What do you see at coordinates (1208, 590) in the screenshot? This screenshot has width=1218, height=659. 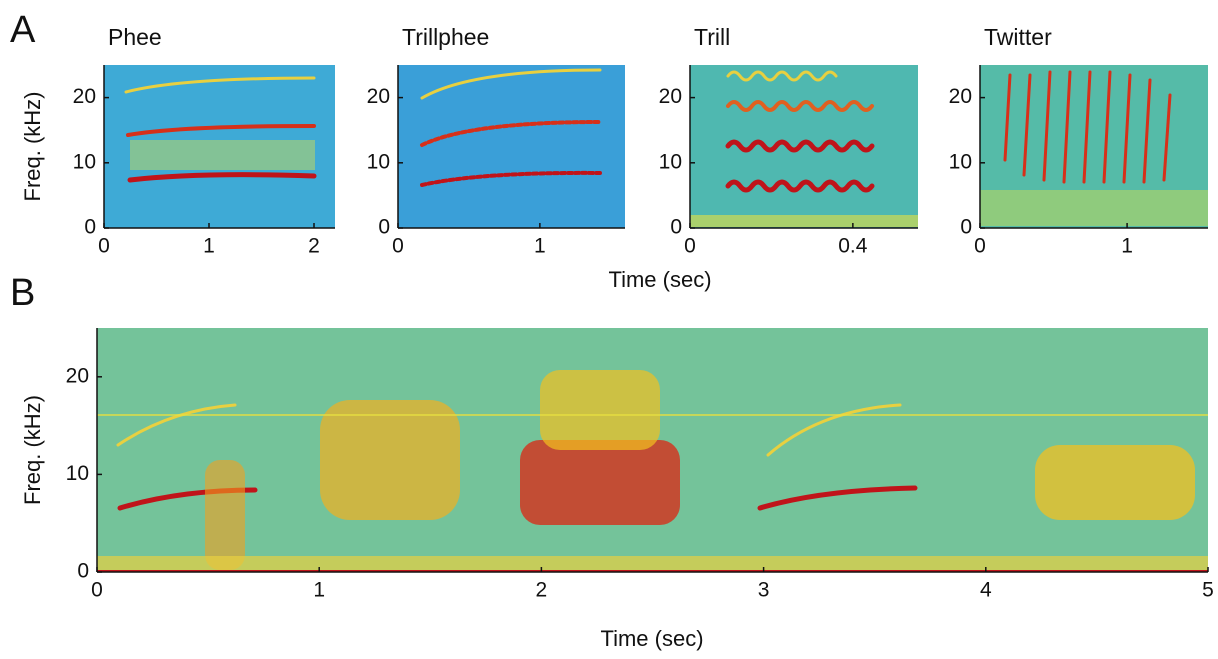 I see `x-tick-label: 5` at bounding box center [1208, 590].